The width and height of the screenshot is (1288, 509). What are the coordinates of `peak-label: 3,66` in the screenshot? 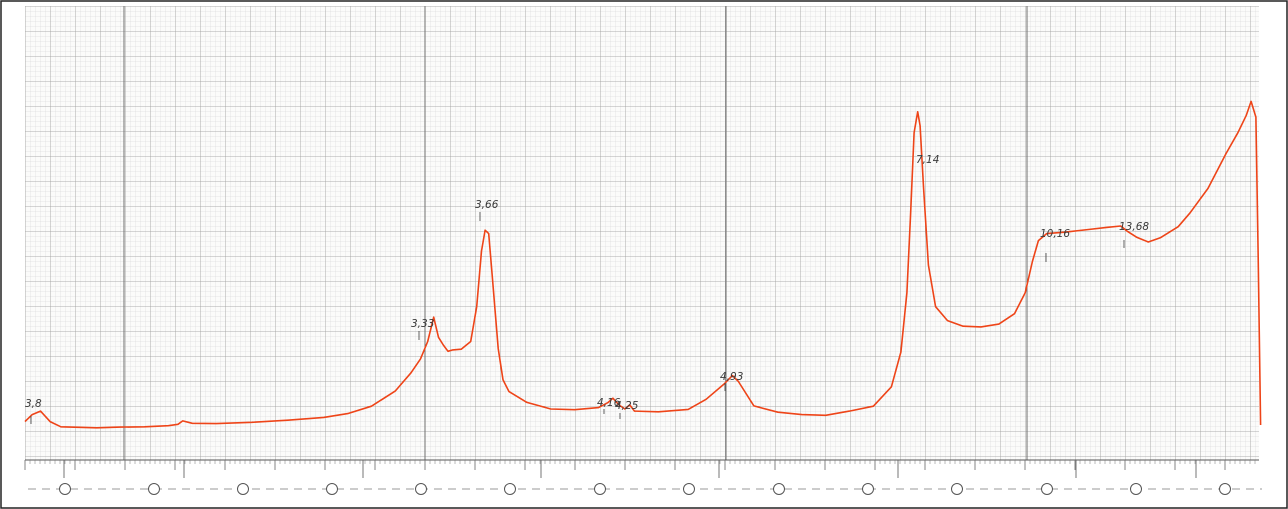 It's located at (487, 205).